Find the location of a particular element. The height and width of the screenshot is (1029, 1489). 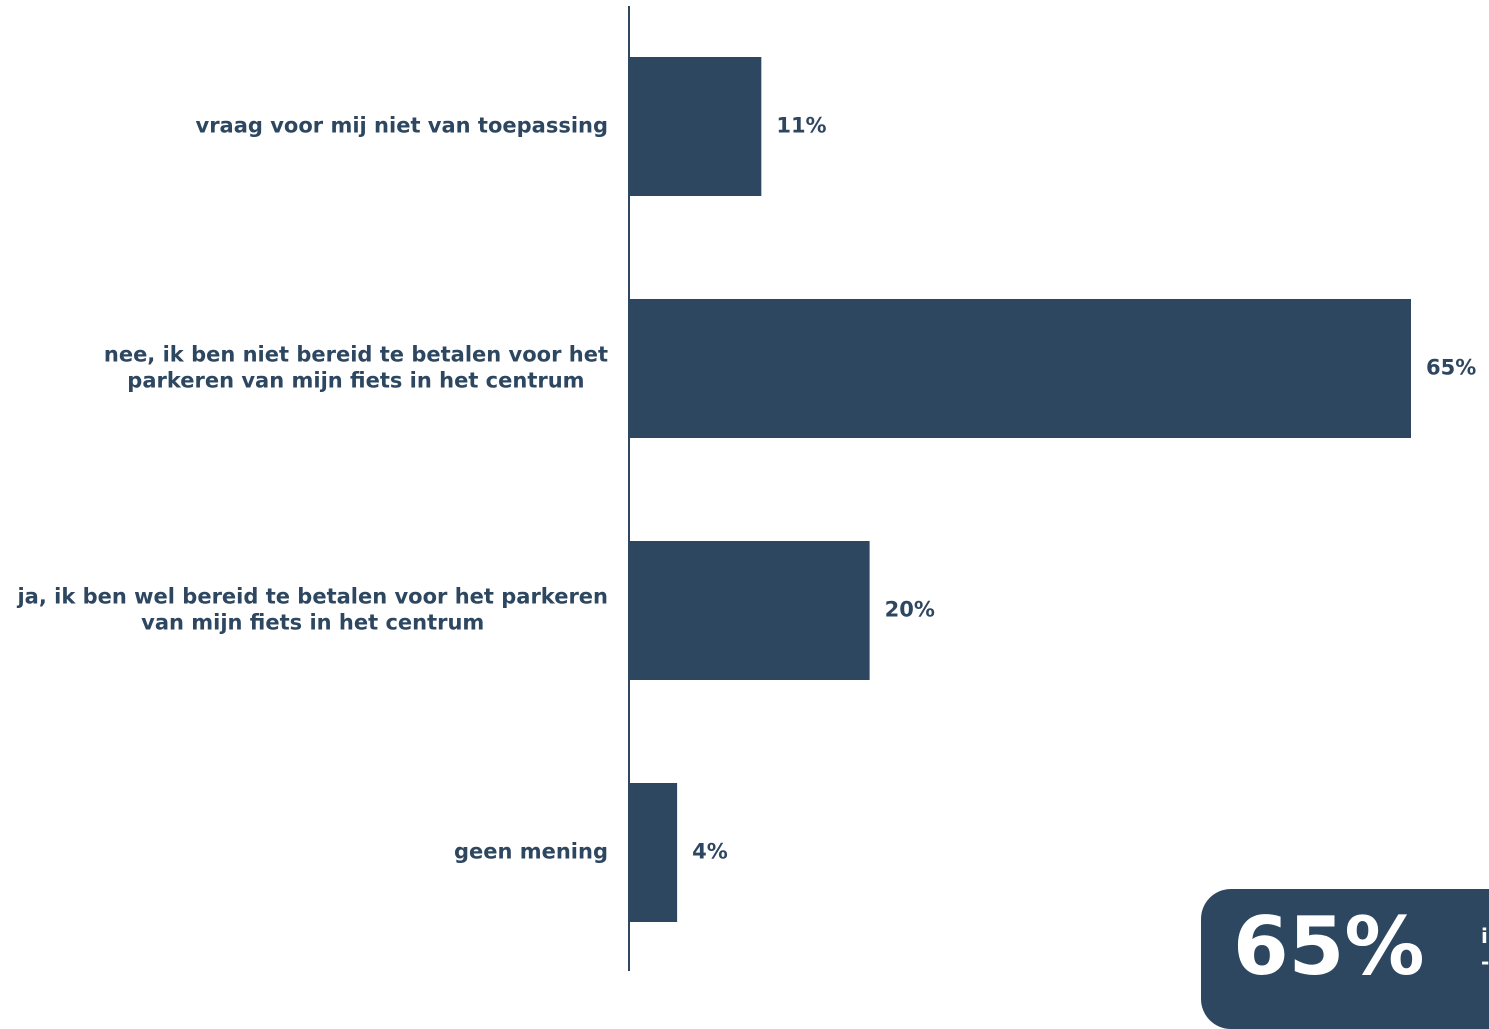

category-label: geen mening is located at coordinates (531, 852).